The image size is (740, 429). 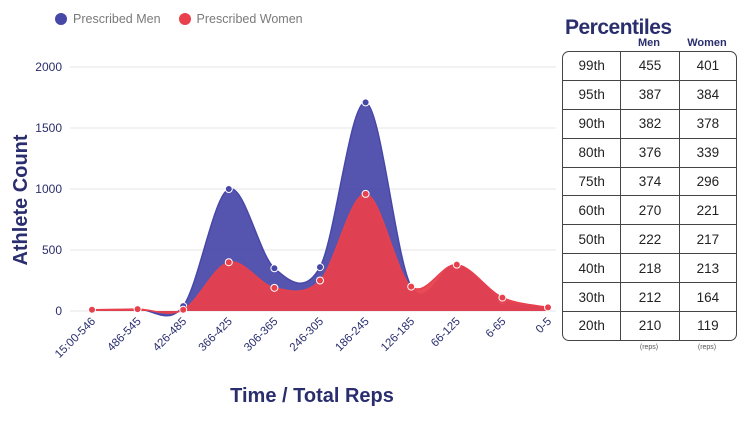 I want to click on men-value: 387, so click(x=650, y=95).